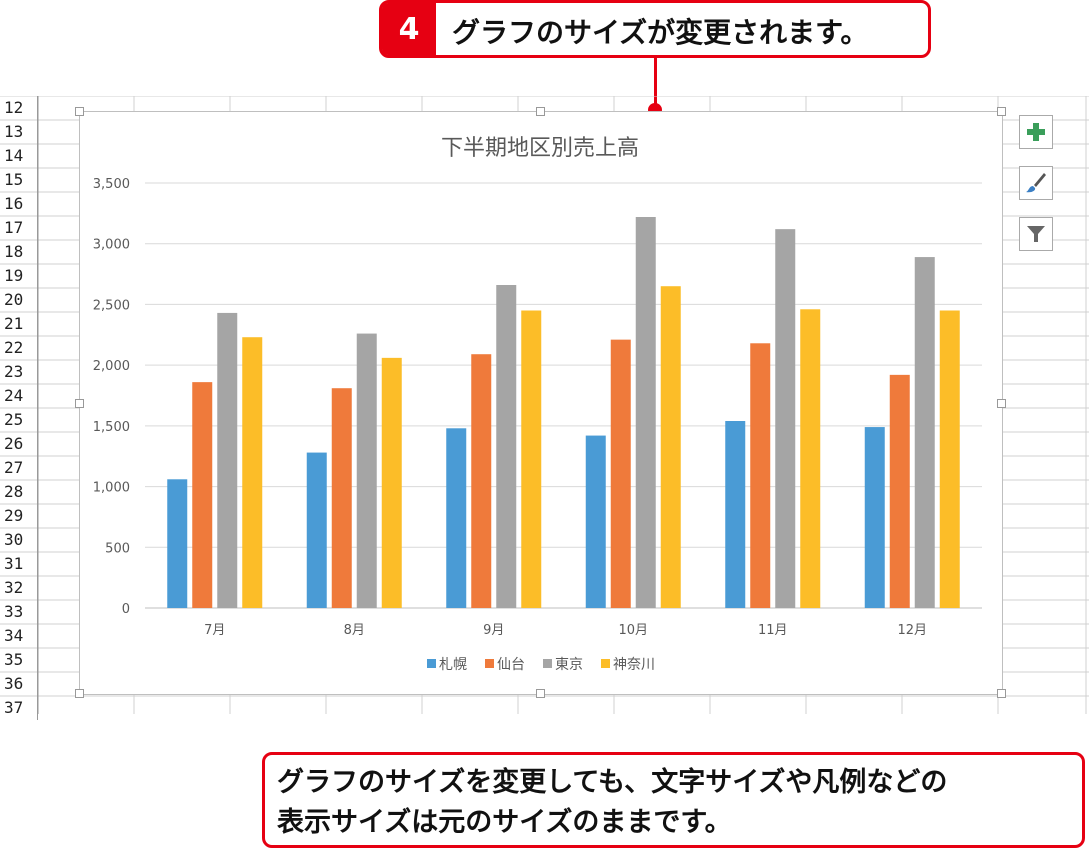 Image resolution: width=1089 pixels, height=851 pixels. I want to click on step-callout: 4 グラフのサイズが変更されます。, so click(655, 29).